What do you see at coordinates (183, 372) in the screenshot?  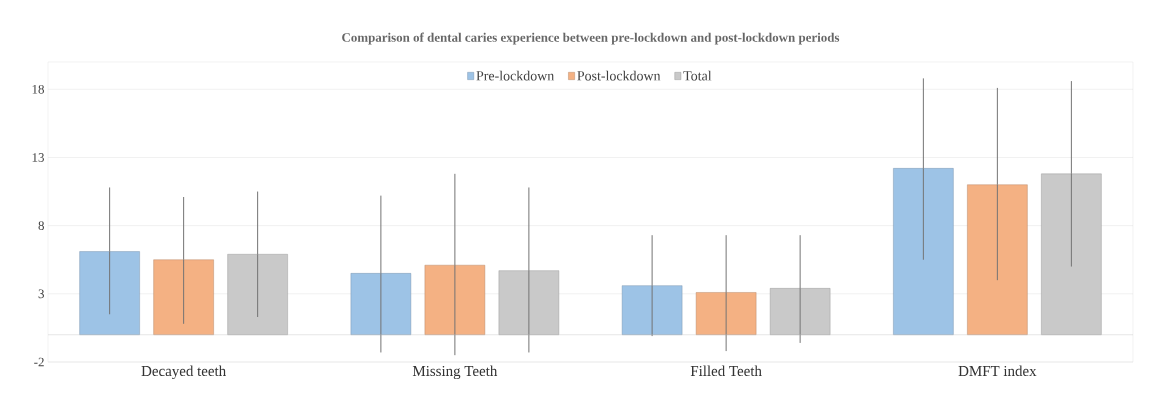 I see `x-tick-label: Decayed teeth` at bounding box center [183, 372].